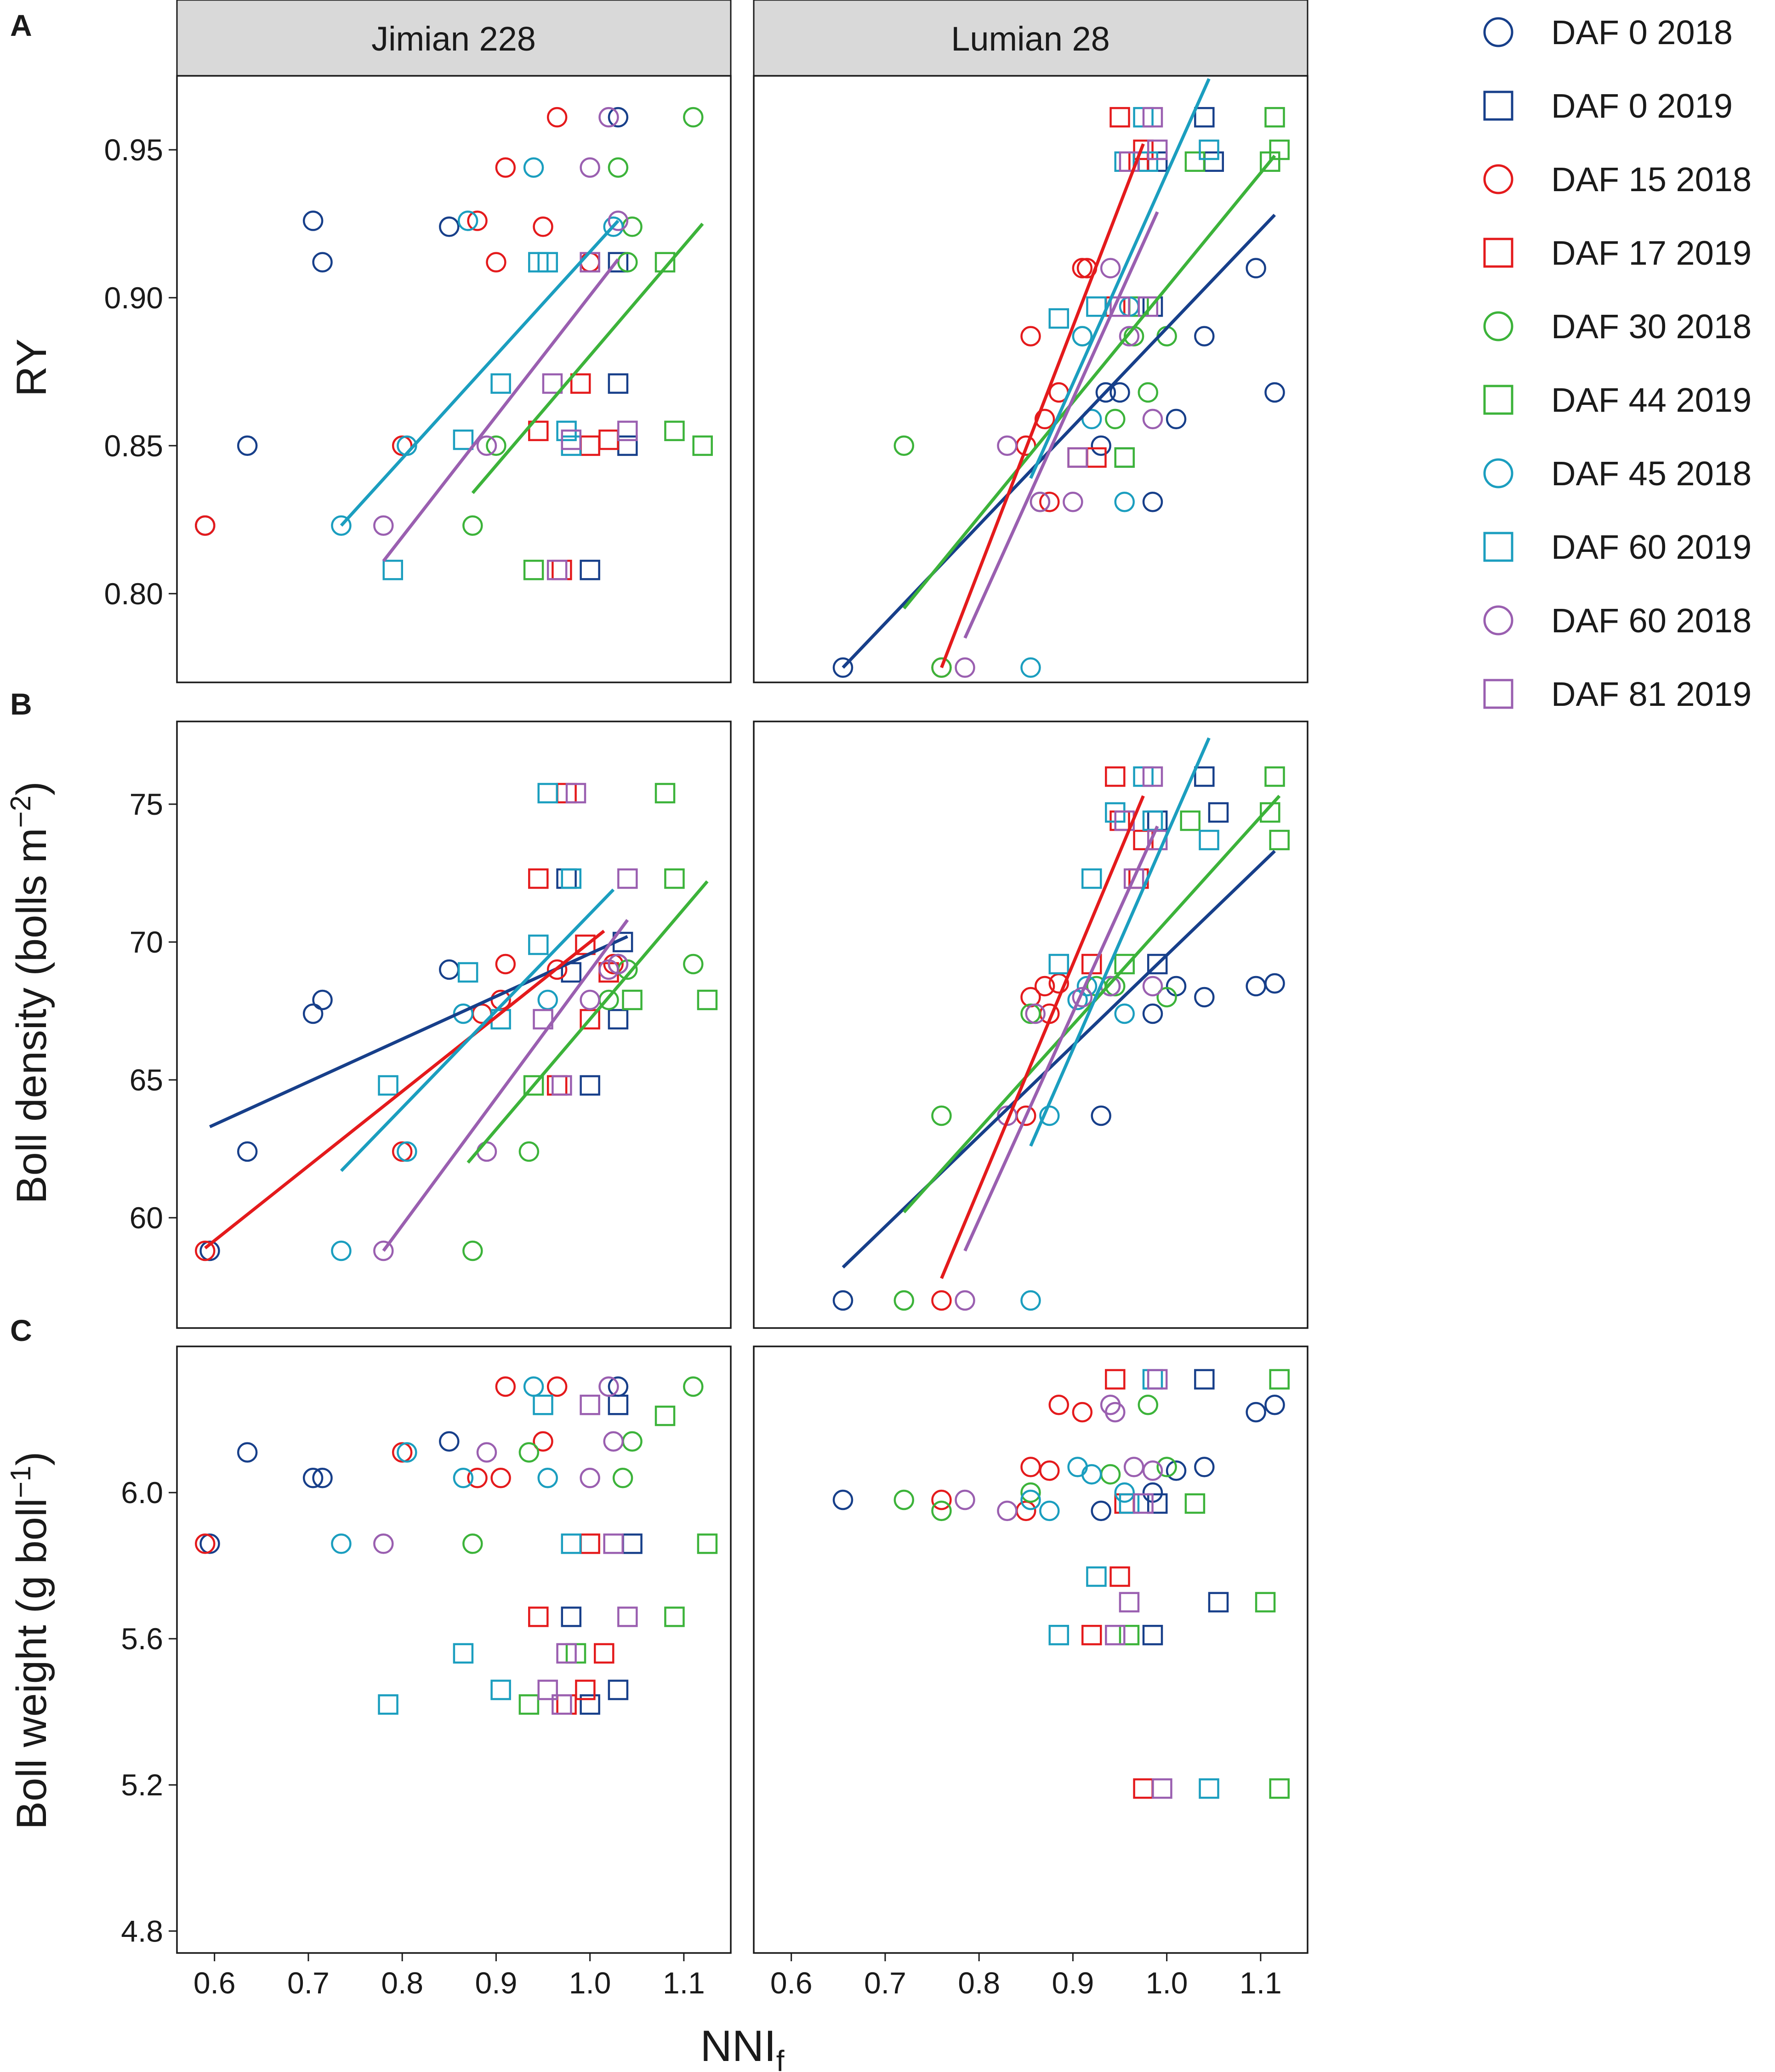 Image resolution: width=1775 pixels, height=2072 pixels. What do you see at coordinates (1061, 1584) in the screenshot?
I see `panel-bw-lumian-28-marks` at bounding box center [1061, 1584].